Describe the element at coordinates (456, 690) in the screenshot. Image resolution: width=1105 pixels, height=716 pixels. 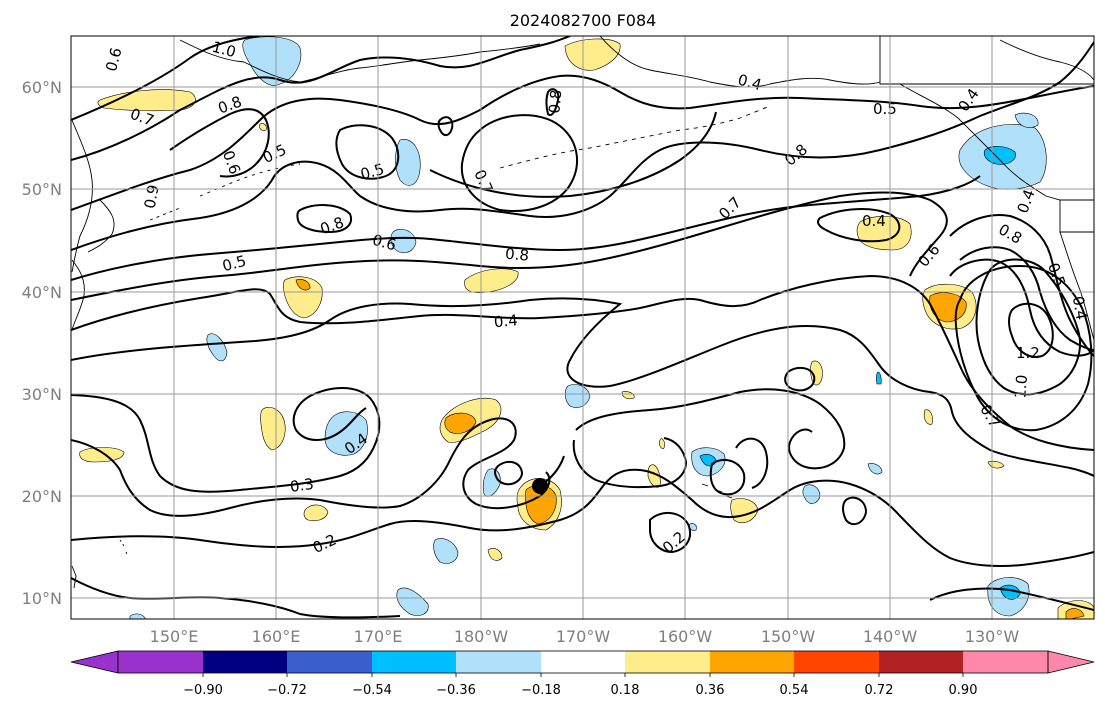
I see `colorbar-tick: −0.36` at that location.